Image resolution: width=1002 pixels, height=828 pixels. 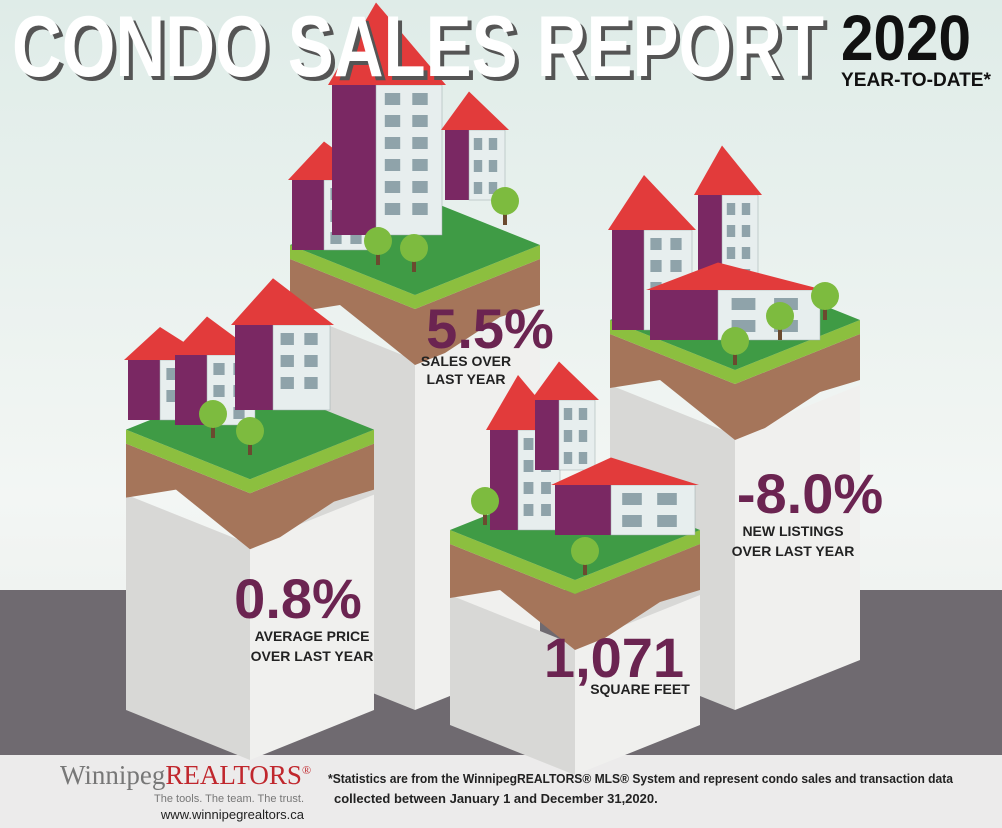 I want to click on stat-value: -8.0%, so click(x=810, y=493).